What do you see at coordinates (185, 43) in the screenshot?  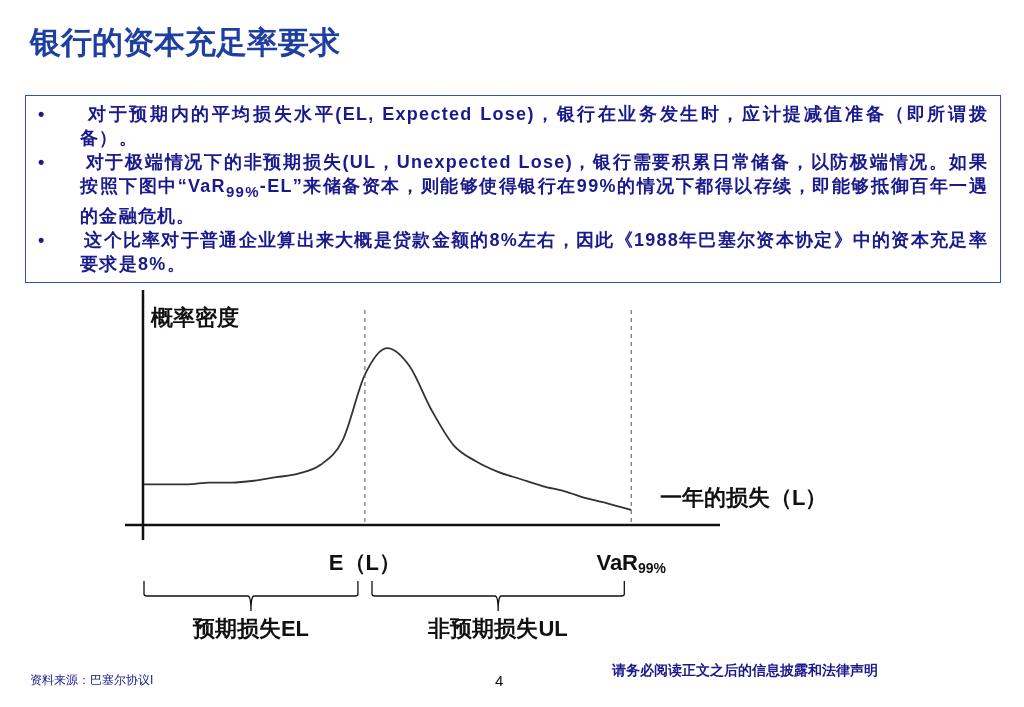 I see `chart-title: 银行的资本充足率要求` at bounding box center [185, 43].